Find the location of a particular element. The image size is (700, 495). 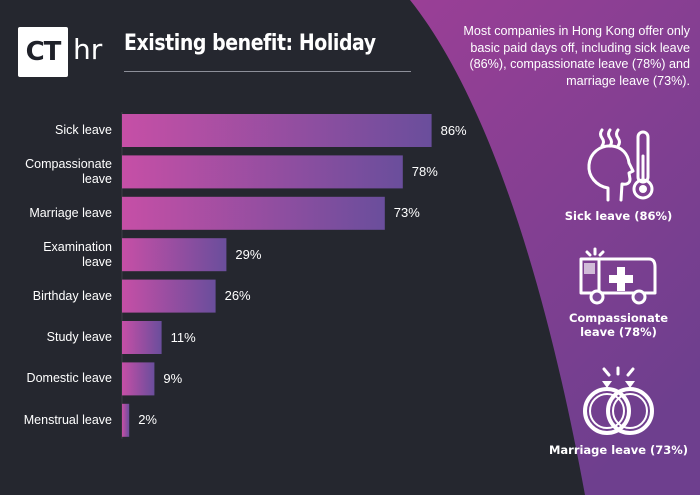

compassionate-leave-highlight-label: Compassionate leave (78%) is located at coordinates (618, 325).